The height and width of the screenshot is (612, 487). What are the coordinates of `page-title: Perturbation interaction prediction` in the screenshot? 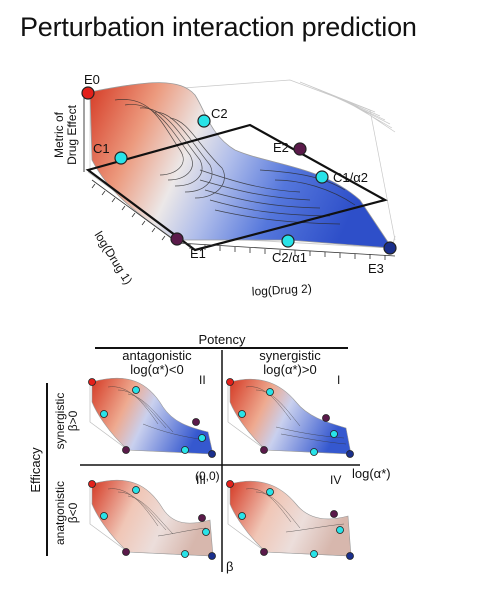 It's located at (218, 27).